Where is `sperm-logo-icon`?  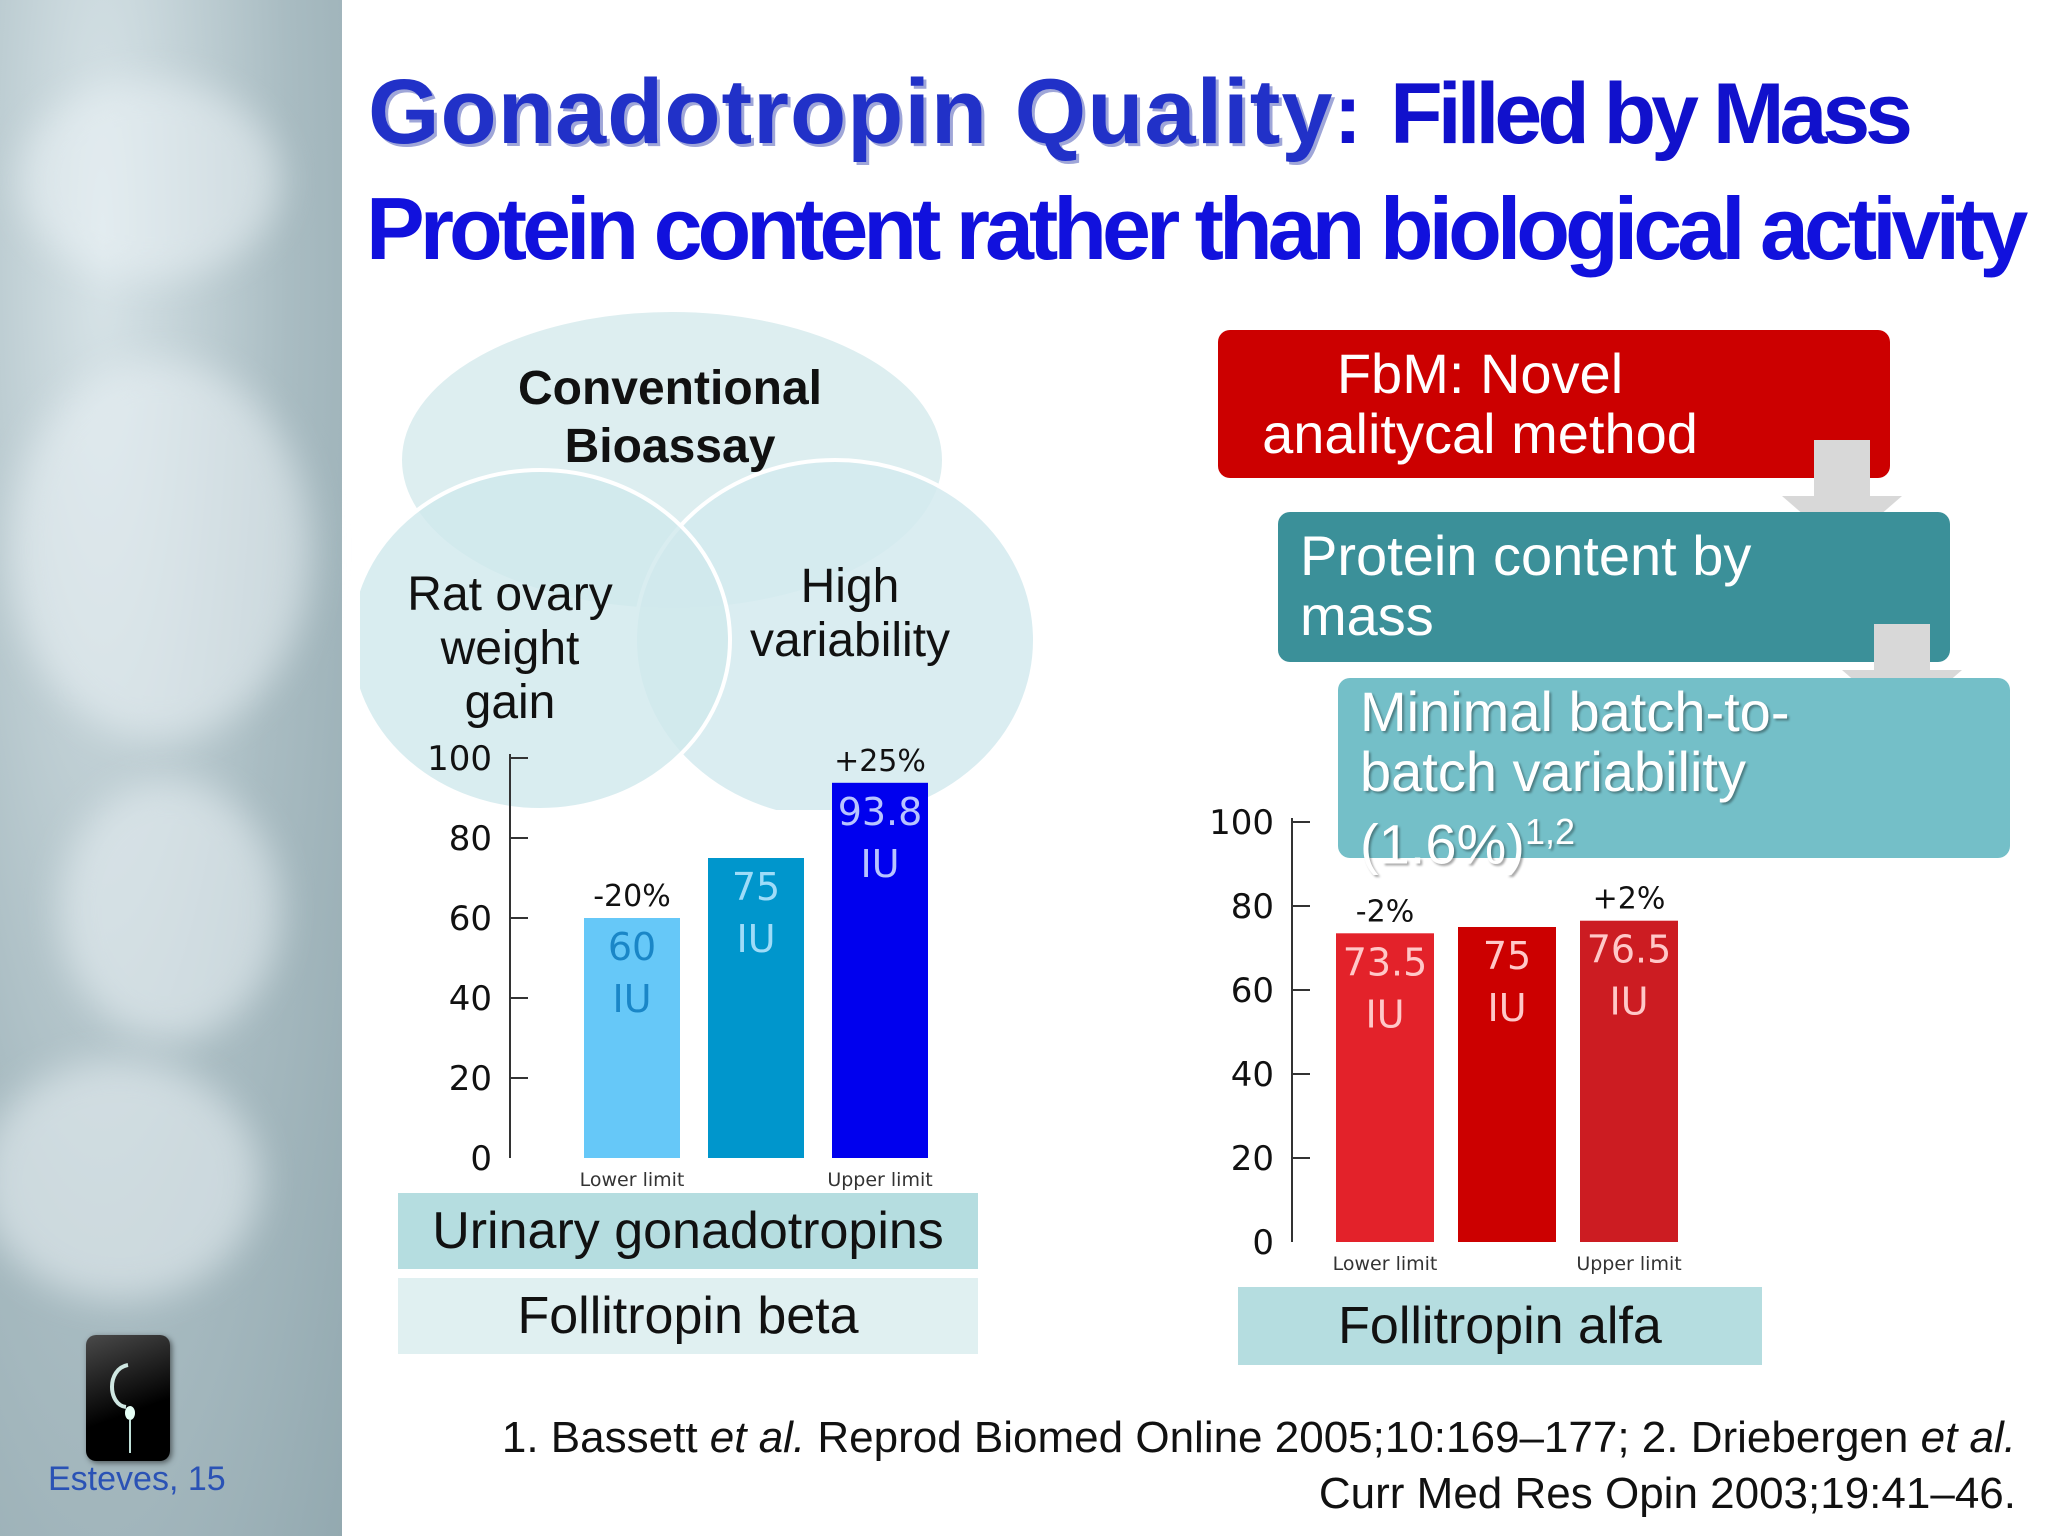
sperm-logo-icon is located at coordinates (122, 1408).